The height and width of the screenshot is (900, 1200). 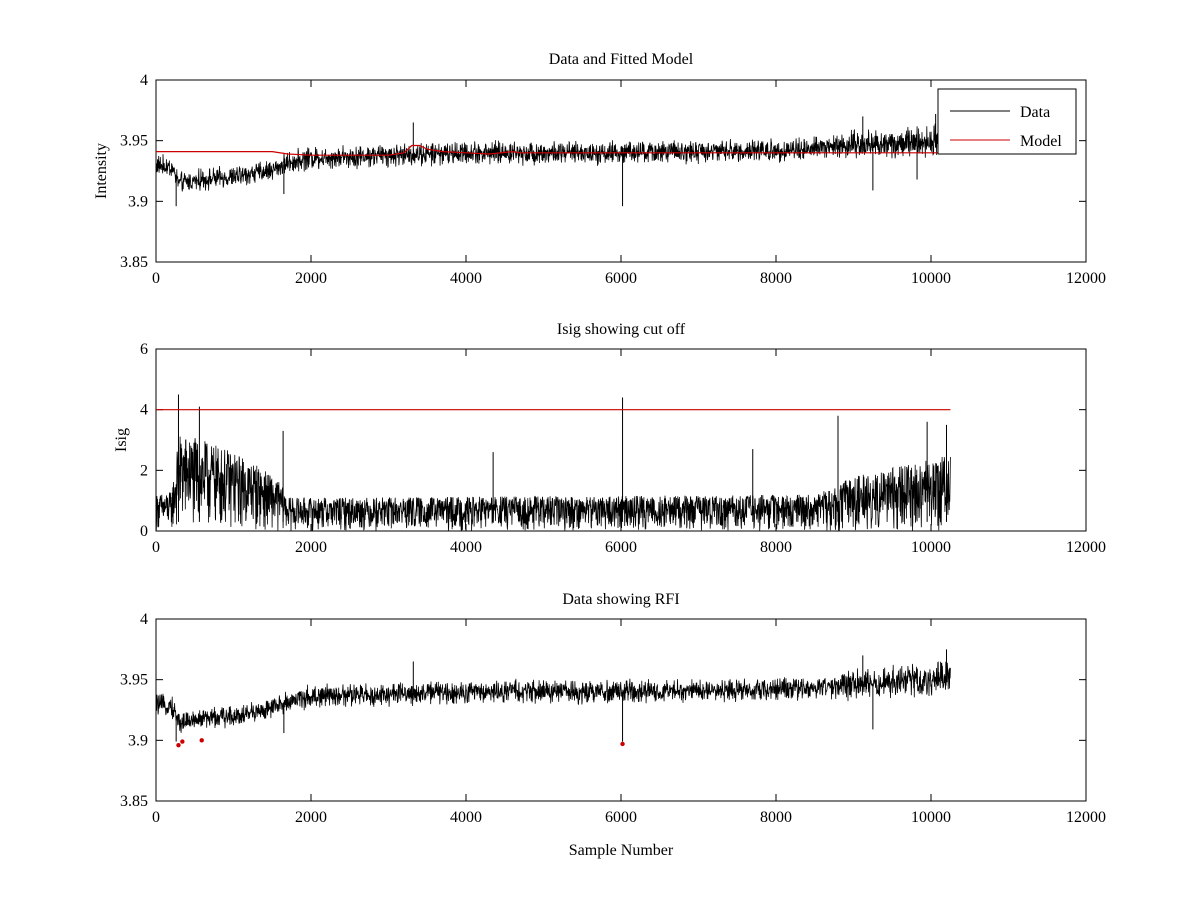 What do you see at coordinates (101, 171) in the screenshot?
I see `y-axis-label: Intensity` at bounding box center [101, 171].